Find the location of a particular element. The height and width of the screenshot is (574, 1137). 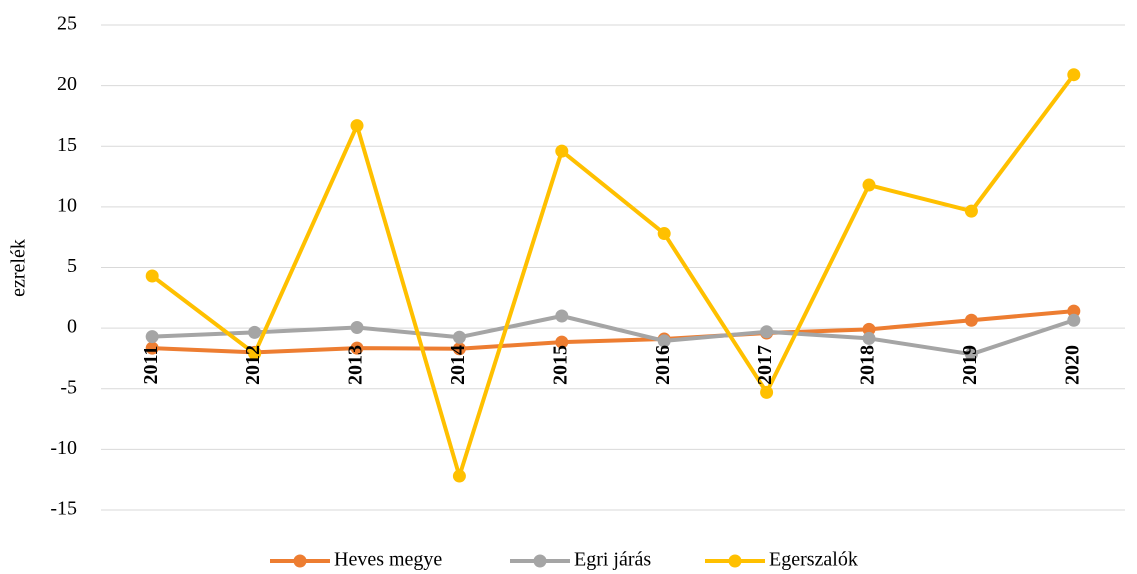

y-tick-label: 20 is located at coordinates (67, 84).